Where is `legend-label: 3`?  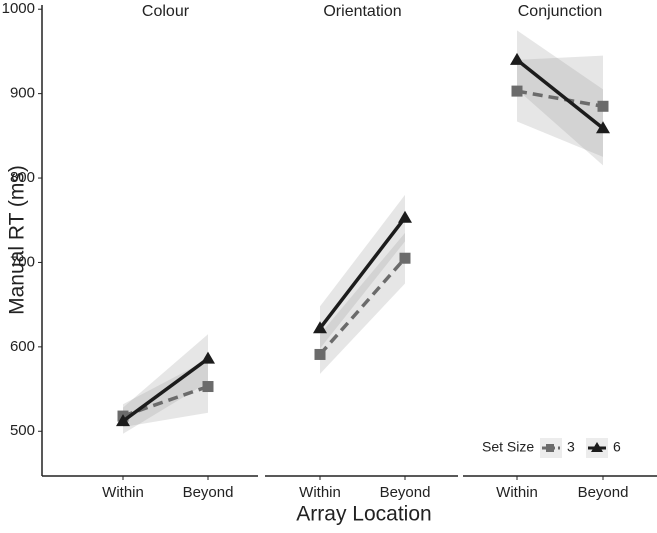 legend-label: 3 is located at coordinates (571, 447).